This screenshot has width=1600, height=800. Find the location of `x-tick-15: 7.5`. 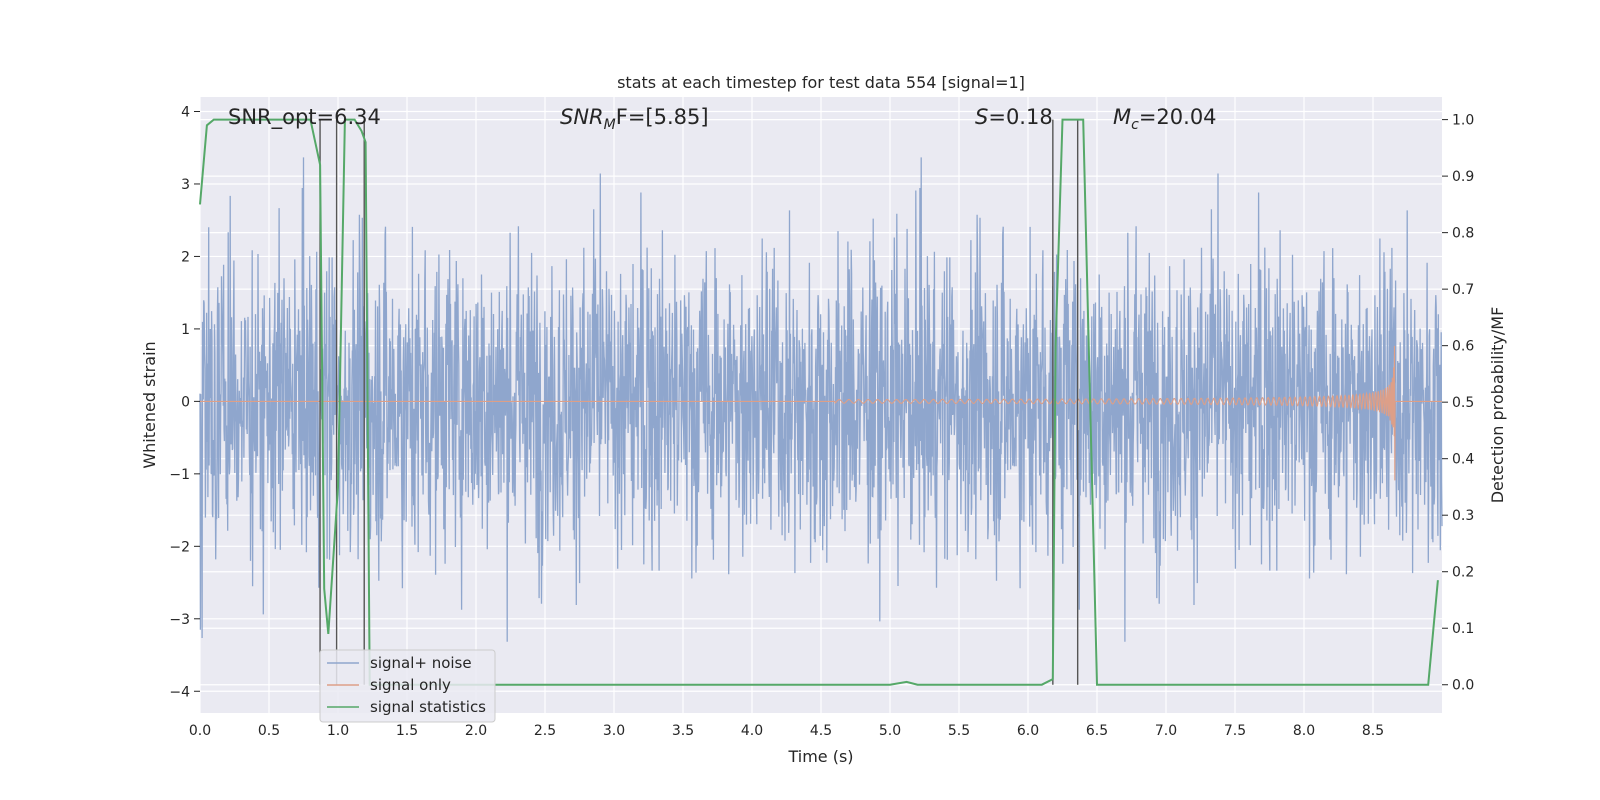

x-tick-15: 7.5 is located at coordinates (1235, 731).